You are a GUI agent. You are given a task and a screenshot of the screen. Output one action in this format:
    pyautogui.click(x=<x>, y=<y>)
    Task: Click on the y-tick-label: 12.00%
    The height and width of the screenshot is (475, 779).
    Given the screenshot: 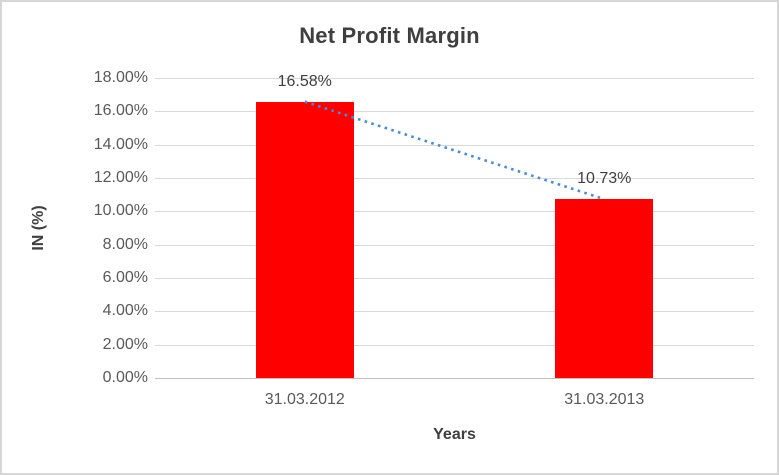 What is the action you would take?
    pyautogui.click(x=120, y=177)
    